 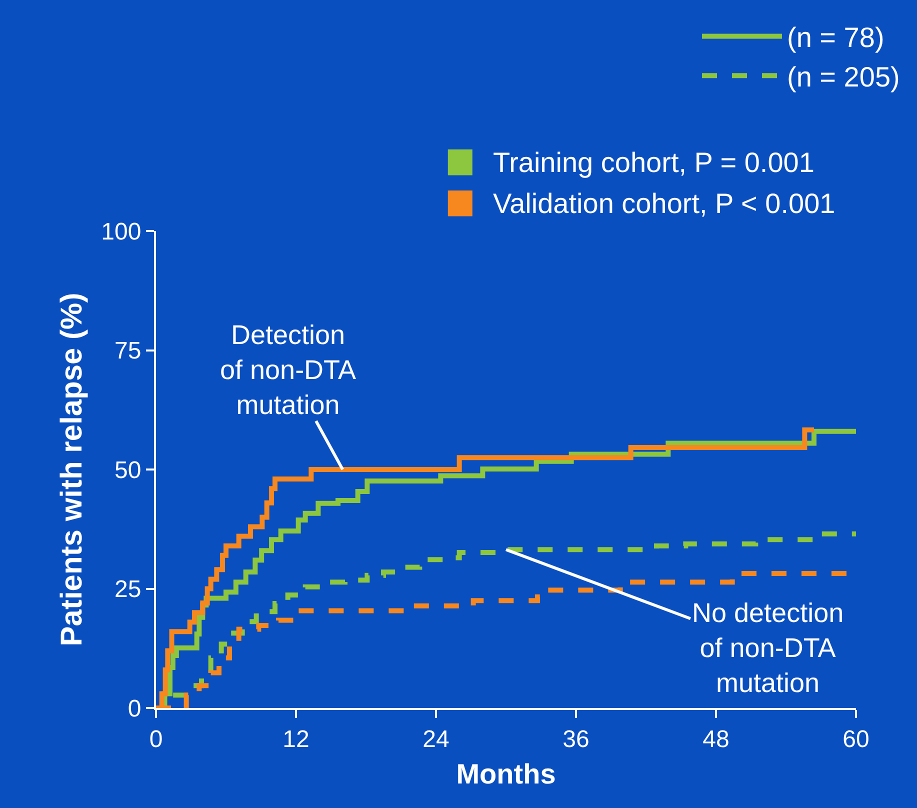 What do you see at coordinates (128, 351) in the screenshot?
I see `y-tick-label: 75` at bounding box center [128, 351].